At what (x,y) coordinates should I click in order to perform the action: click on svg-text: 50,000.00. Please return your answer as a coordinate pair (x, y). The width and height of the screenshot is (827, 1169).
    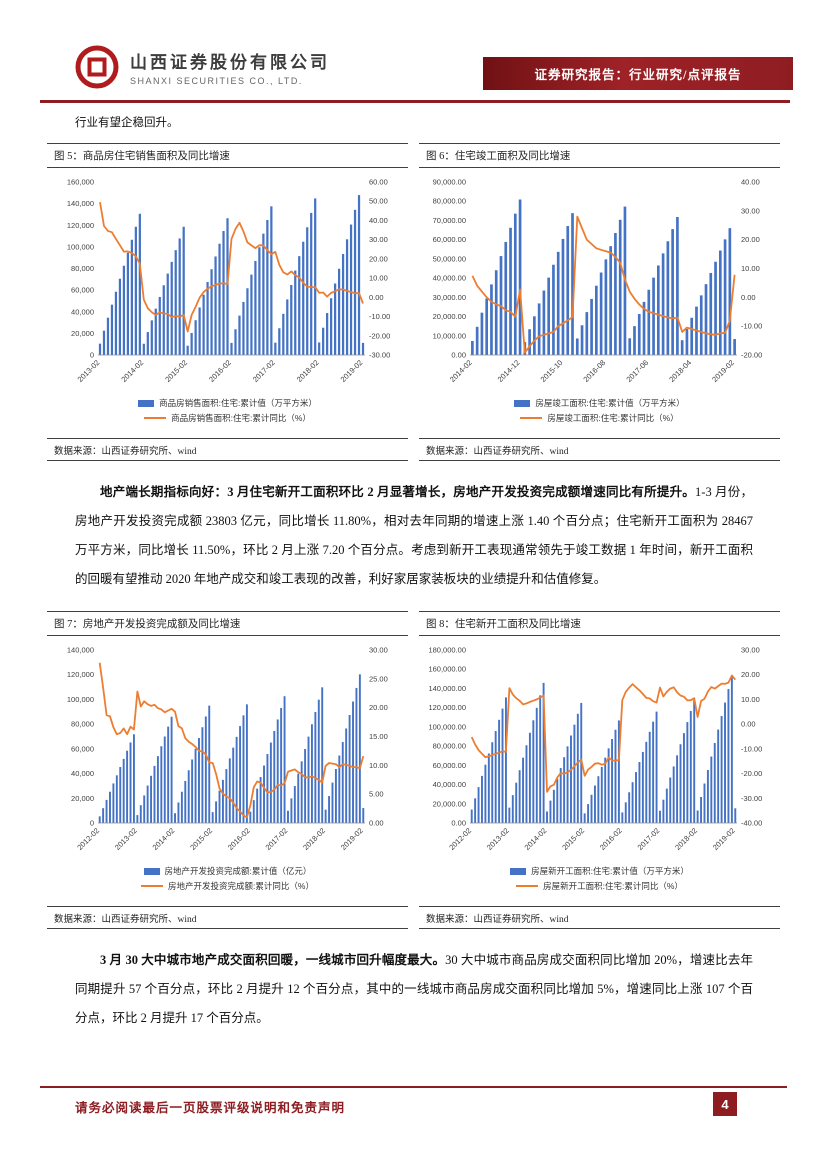
    Looking at the image, I should click on (448, 258).